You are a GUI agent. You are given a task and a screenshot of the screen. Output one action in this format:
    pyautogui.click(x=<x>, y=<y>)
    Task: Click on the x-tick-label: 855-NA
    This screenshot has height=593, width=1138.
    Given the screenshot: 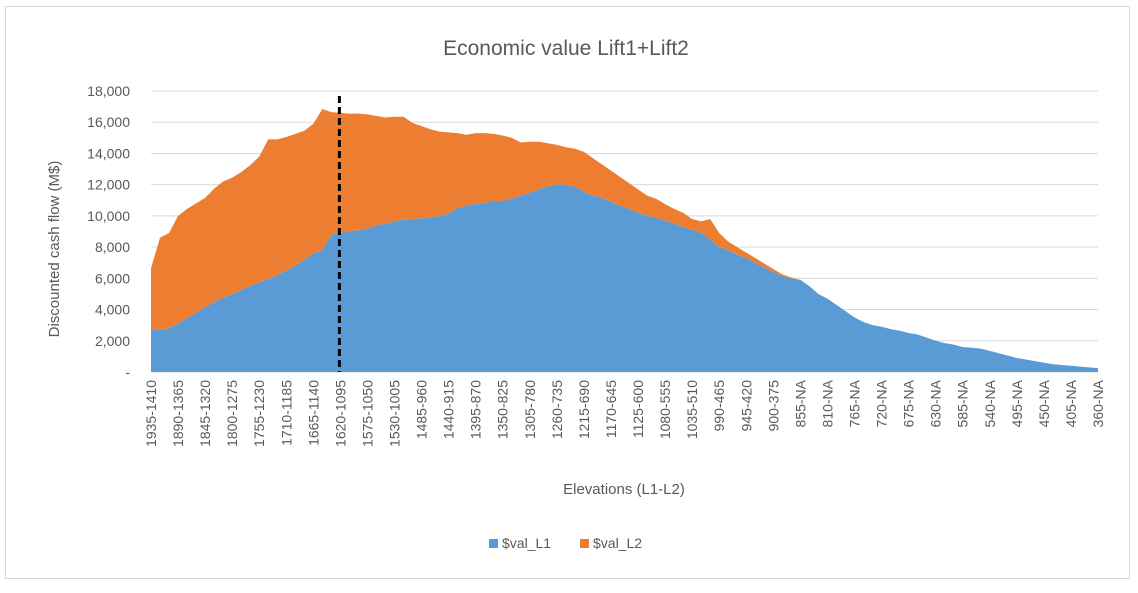 What is the action you would take?
    pyautogui.click(x=800, y=403)
    